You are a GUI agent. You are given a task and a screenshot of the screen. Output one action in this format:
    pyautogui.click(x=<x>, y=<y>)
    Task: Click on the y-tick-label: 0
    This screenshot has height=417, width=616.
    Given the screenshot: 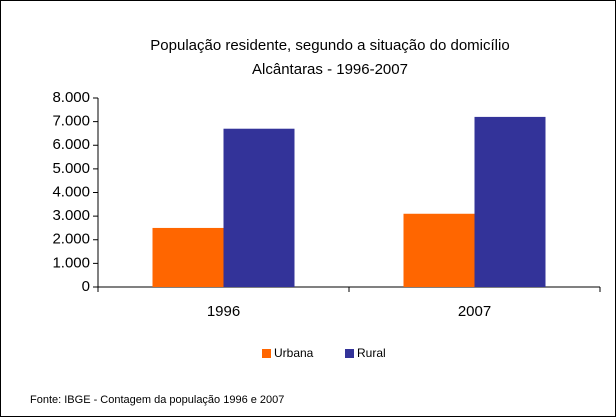 What is the action you would take?
    pyautogui.click(x=86, y=286)
    